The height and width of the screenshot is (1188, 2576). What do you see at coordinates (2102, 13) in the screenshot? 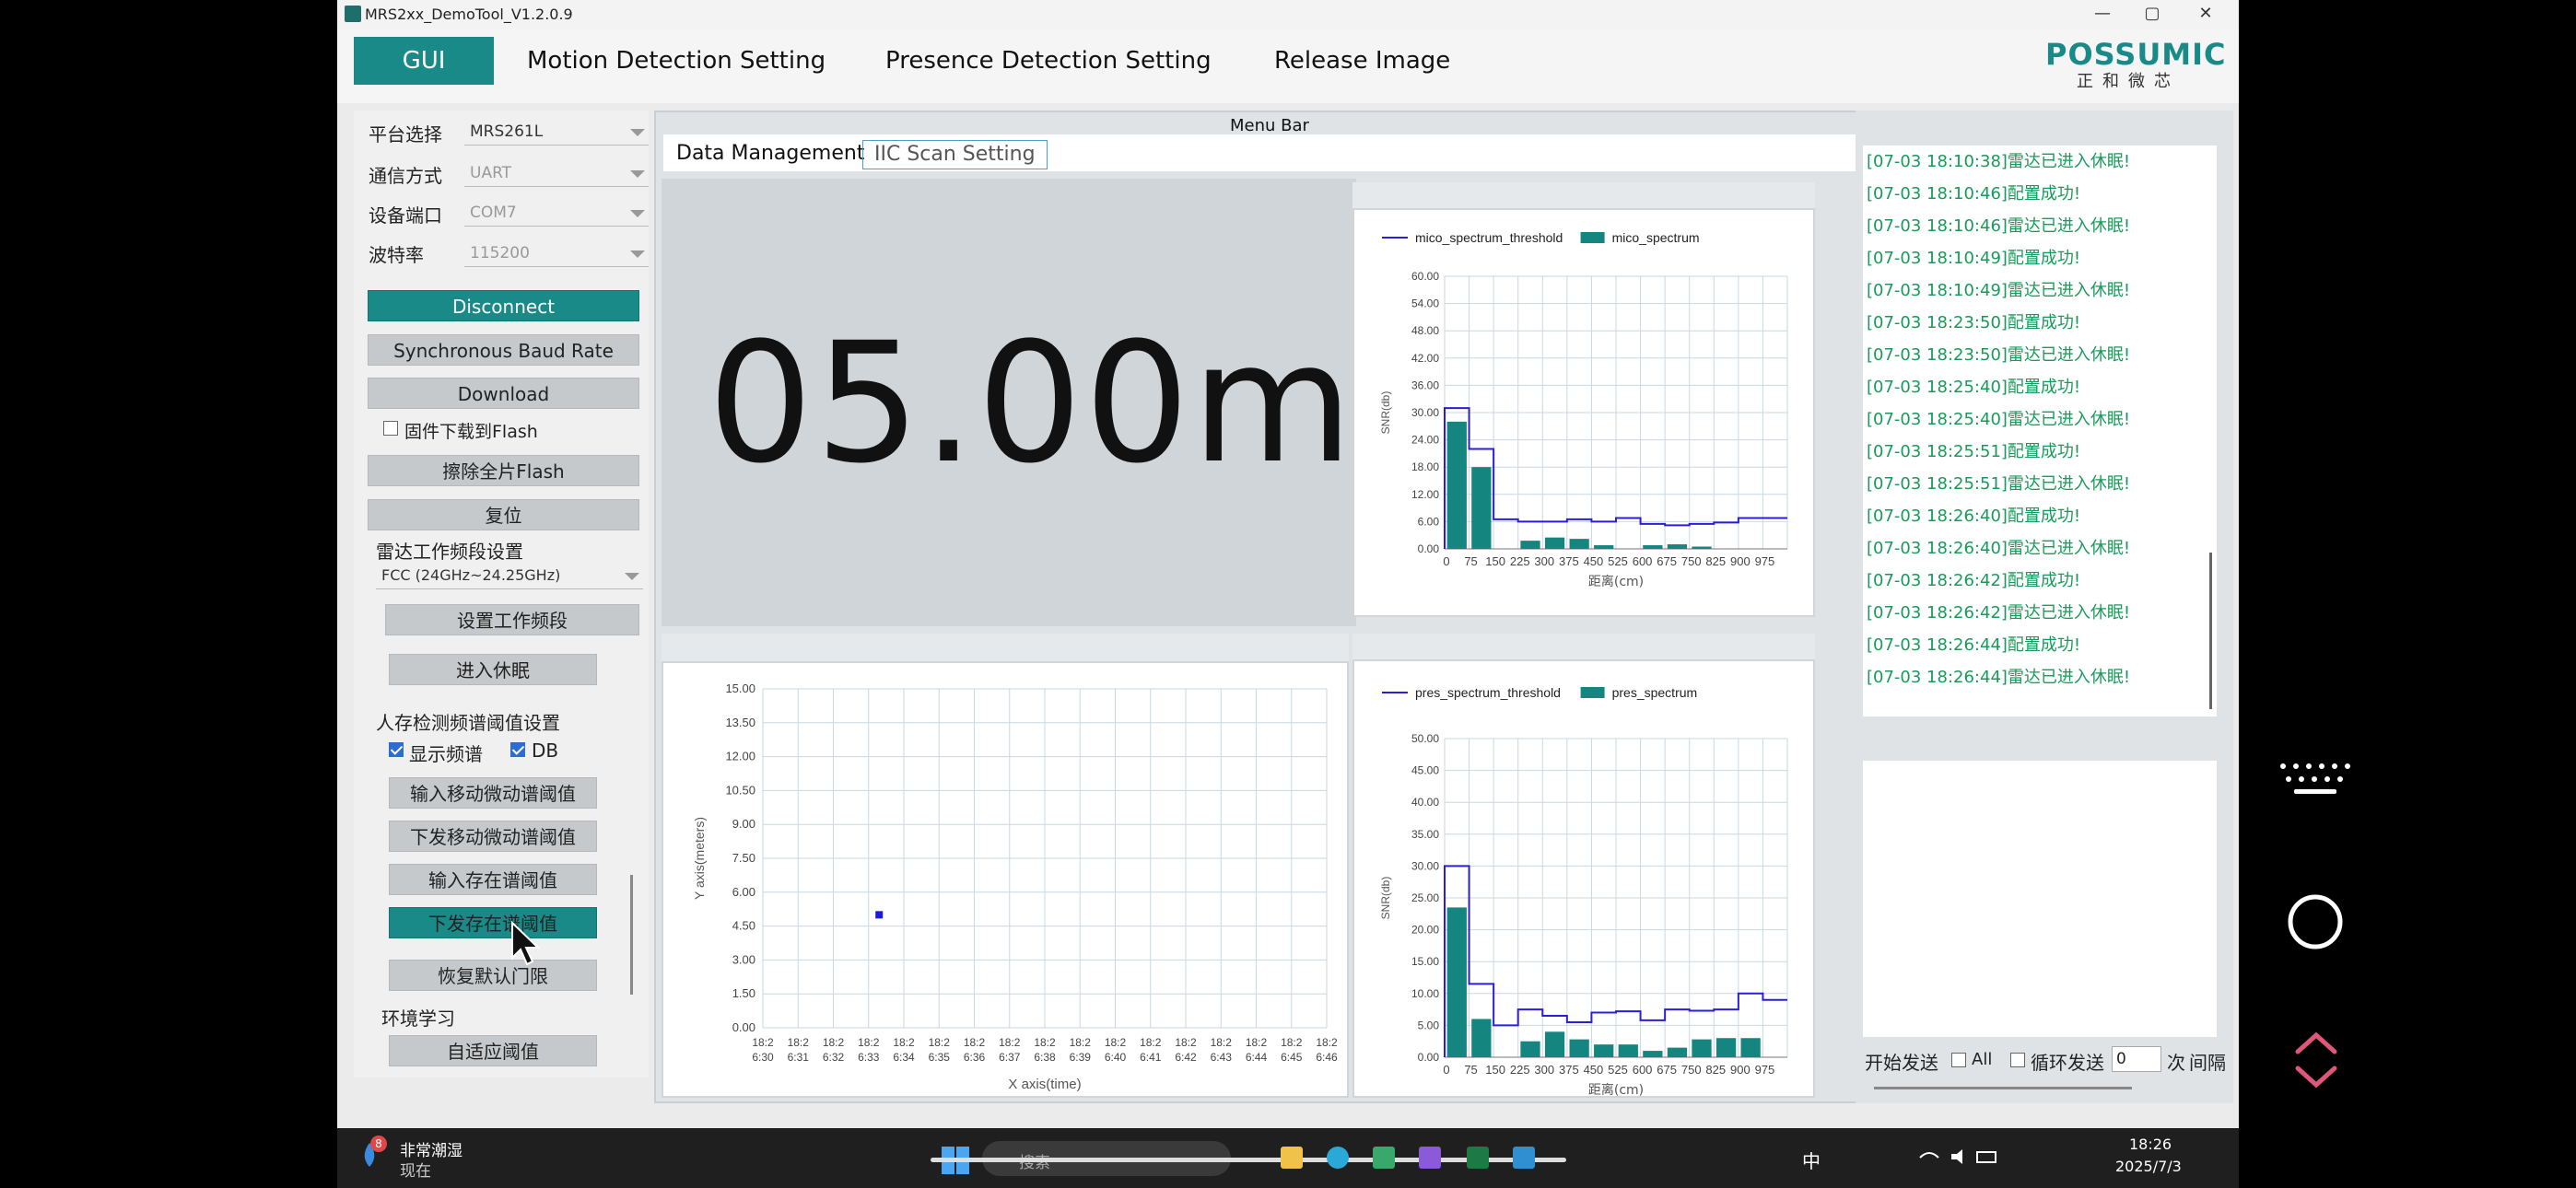
I see `minimize-button: —` at bounding box center [2102, 13].